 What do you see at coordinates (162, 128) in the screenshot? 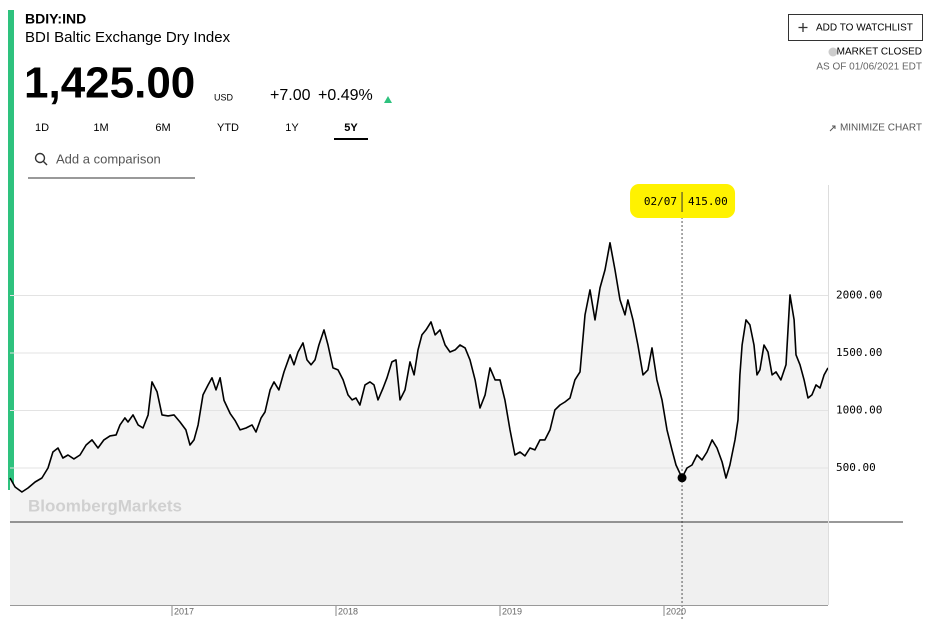
I see `range-tab: 6M` at bounding box center [162, 128].